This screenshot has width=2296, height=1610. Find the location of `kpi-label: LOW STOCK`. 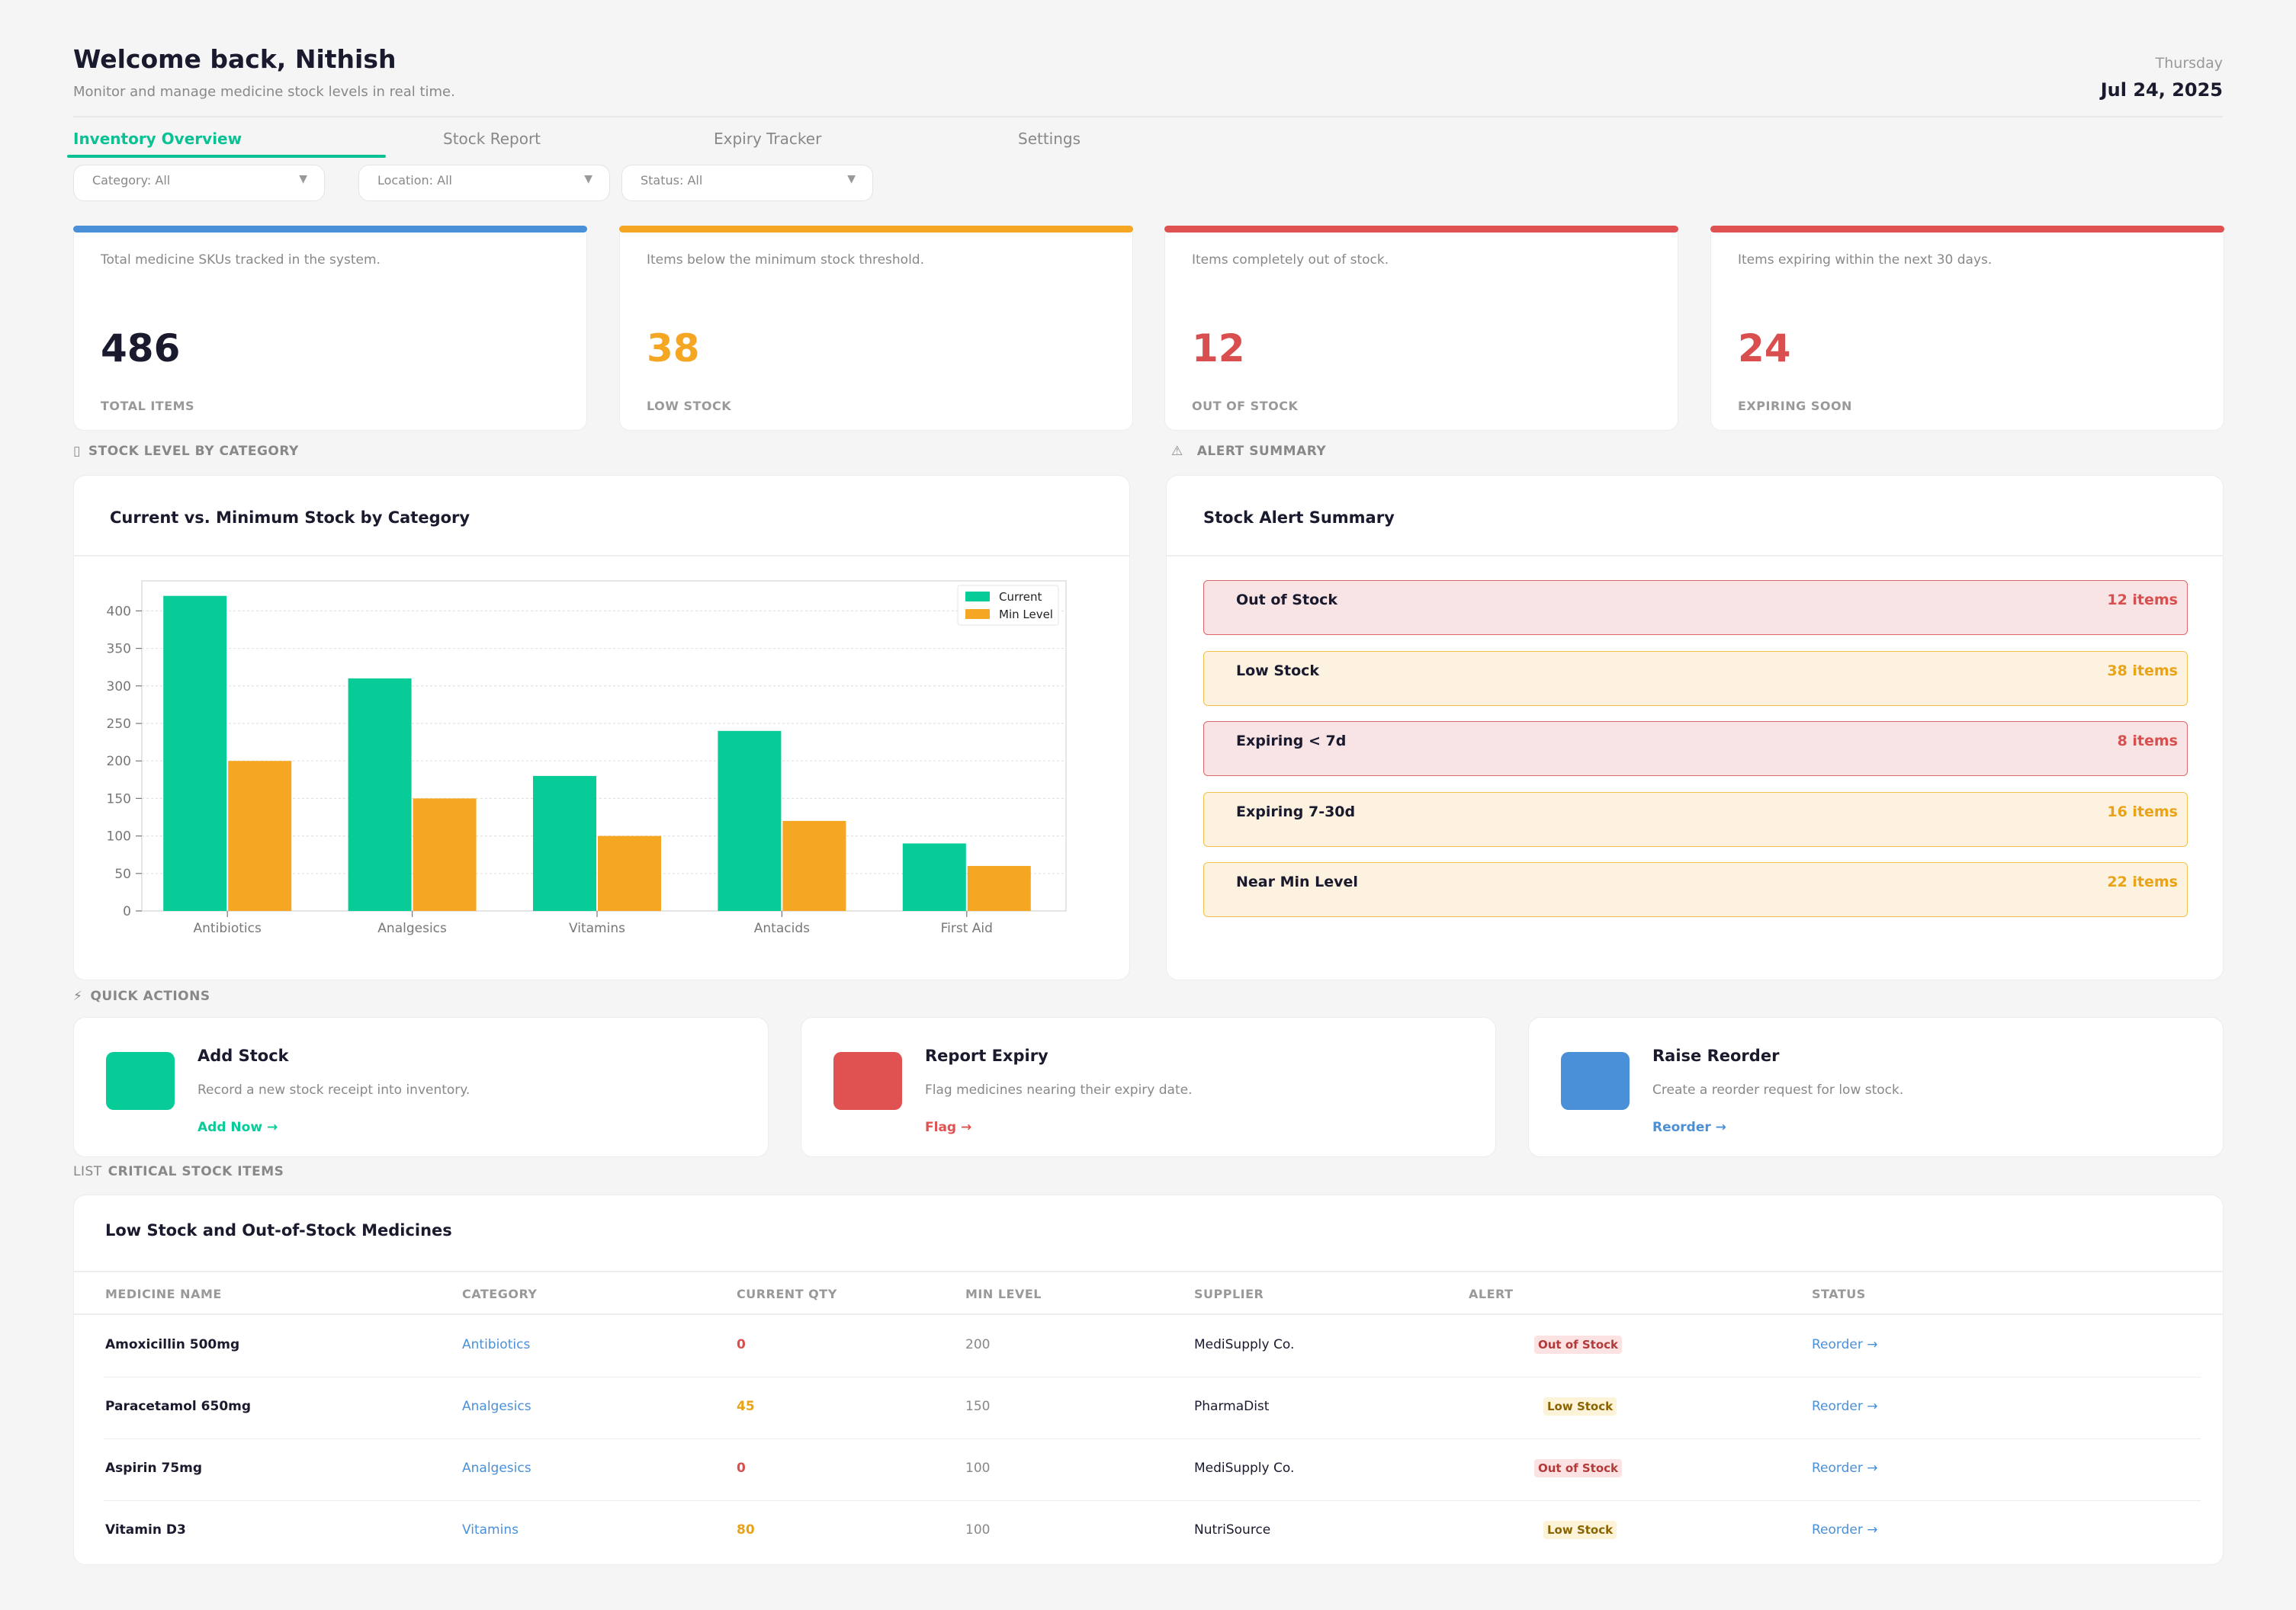

kpi-label: LOW STOCK is located at coordinates (689, 406).